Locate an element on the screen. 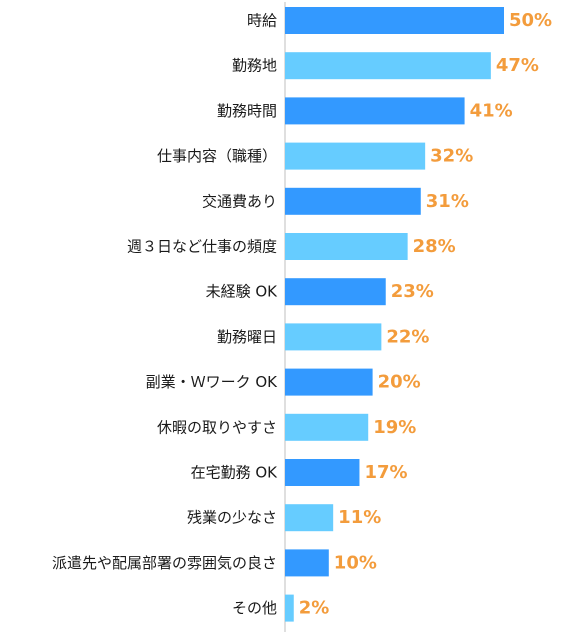 The height and width of the screenshot is (635, 571). category-label: 時給 is located at coordinates (262, 21).